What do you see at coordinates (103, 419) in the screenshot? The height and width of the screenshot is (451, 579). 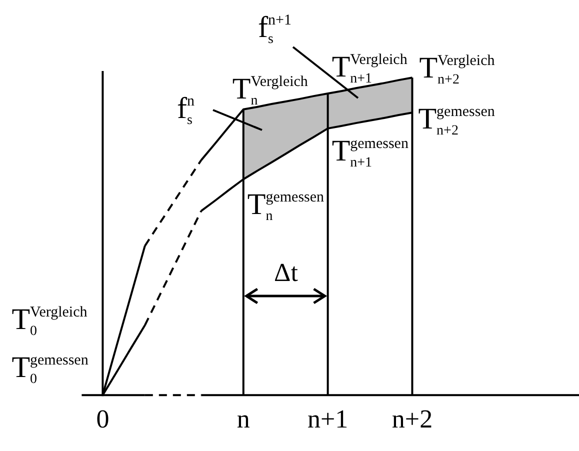 I see `x-tick-label: 0` at bounding box center [103, 419].